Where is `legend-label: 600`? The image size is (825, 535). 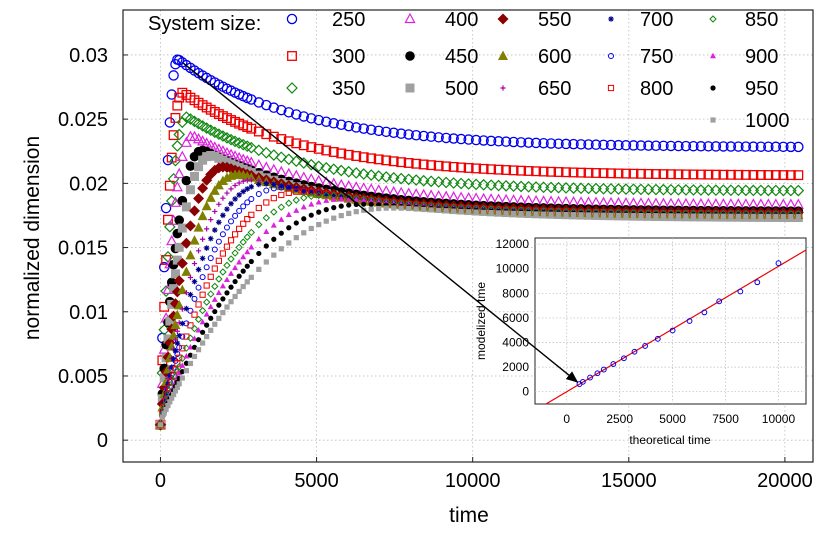 legend-label: 600 is located at coordinates (554, 57).